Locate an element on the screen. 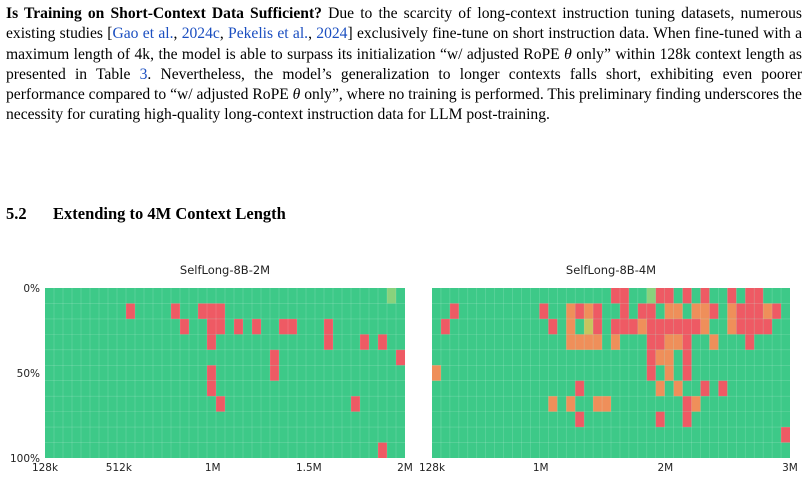 The height and width of the screenshot is (487, 808). x-tick-label: 128k is located at coordinates (432, 468).